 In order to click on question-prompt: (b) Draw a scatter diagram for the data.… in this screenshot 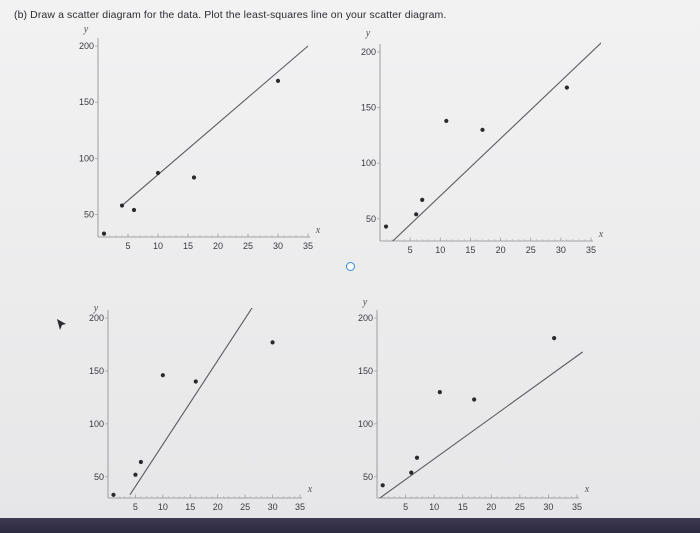, I will do `click(230, 15)`.